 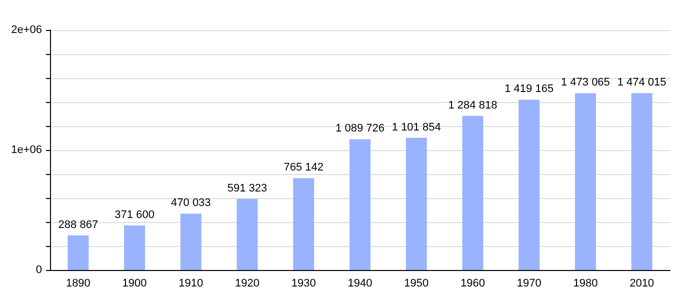 I want to click on x-tick-label: 1980, so click(x=585, y=284).